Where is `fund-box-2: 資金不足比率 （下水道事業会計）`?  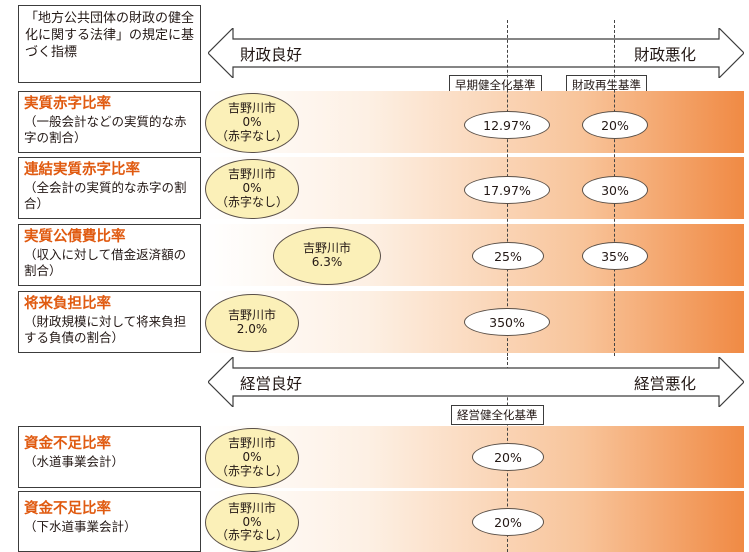
fund-box-2: 資金不足比率 （下水道事業会計） is located at coordinates (109, 521).